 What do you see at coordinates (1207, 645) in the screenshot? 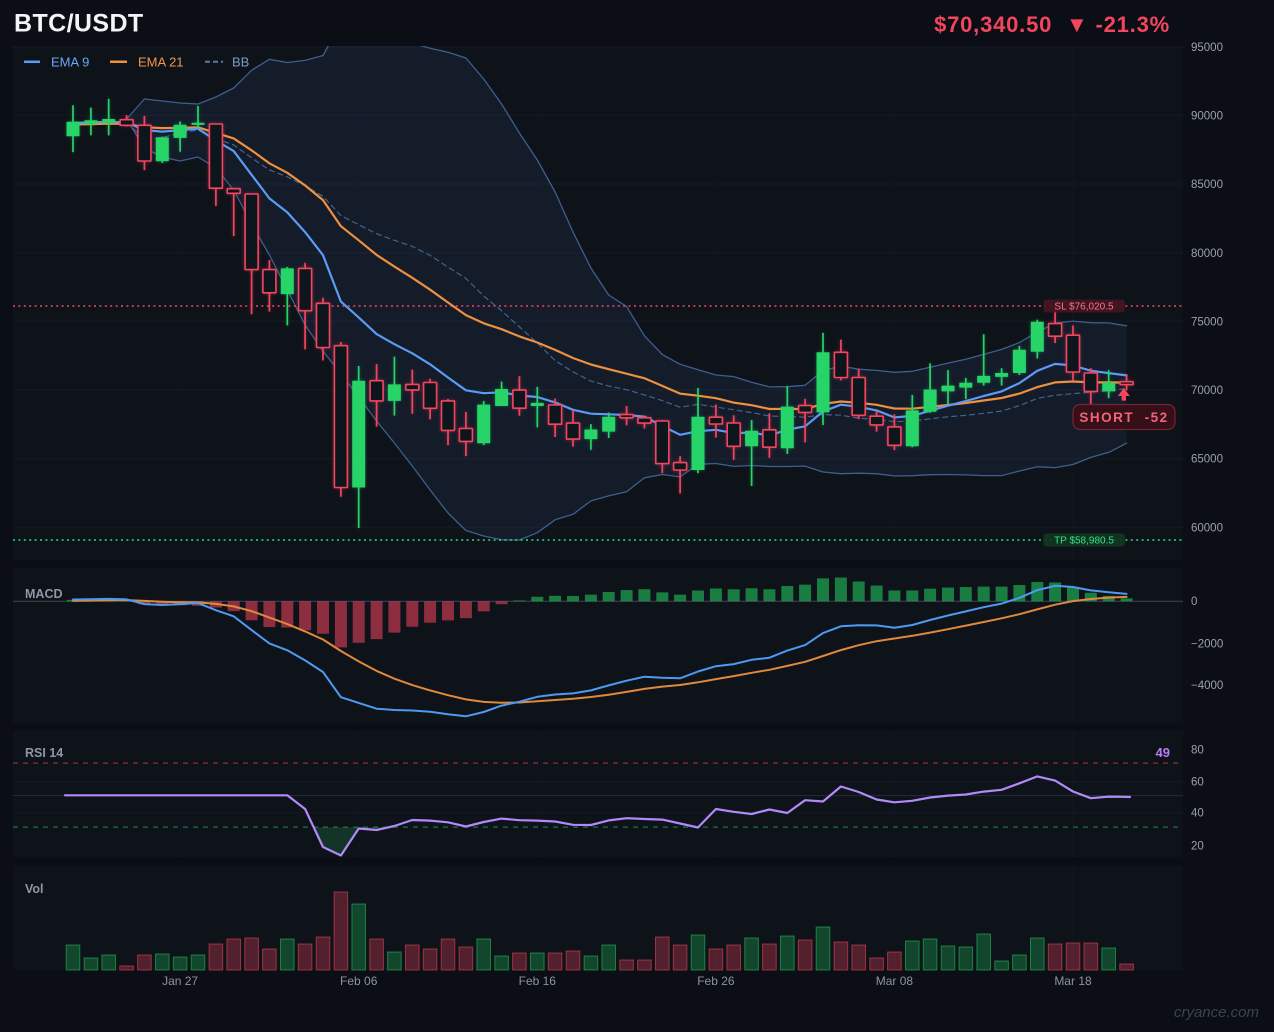
I see `svg-text: −2000` at bounding box center [1207, 645].